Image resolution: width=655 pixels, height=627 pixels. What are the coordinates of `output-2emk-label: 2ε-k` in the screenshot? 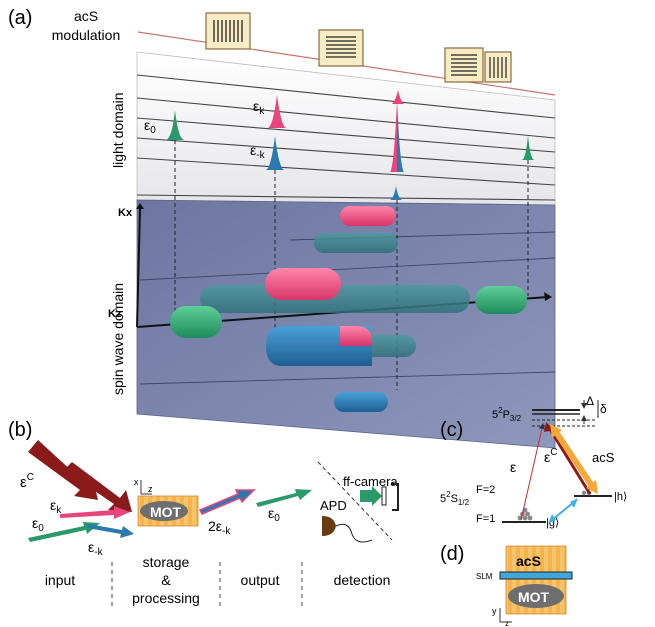 It's located at (219, 527).